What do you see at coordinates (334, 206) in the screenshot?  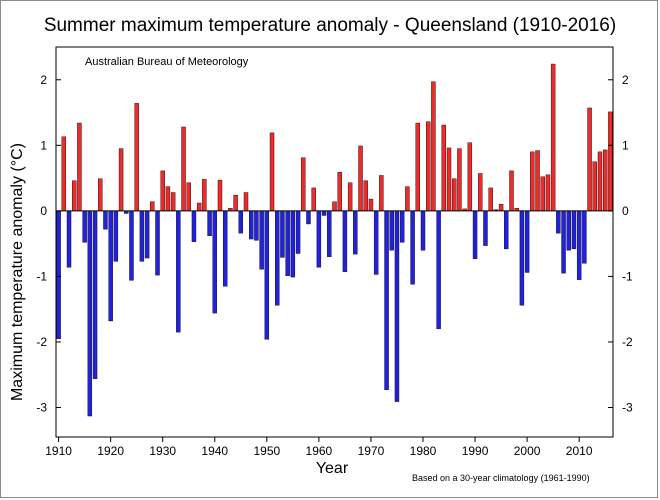 I see `bar-1963` at bounding box center [334, 206].